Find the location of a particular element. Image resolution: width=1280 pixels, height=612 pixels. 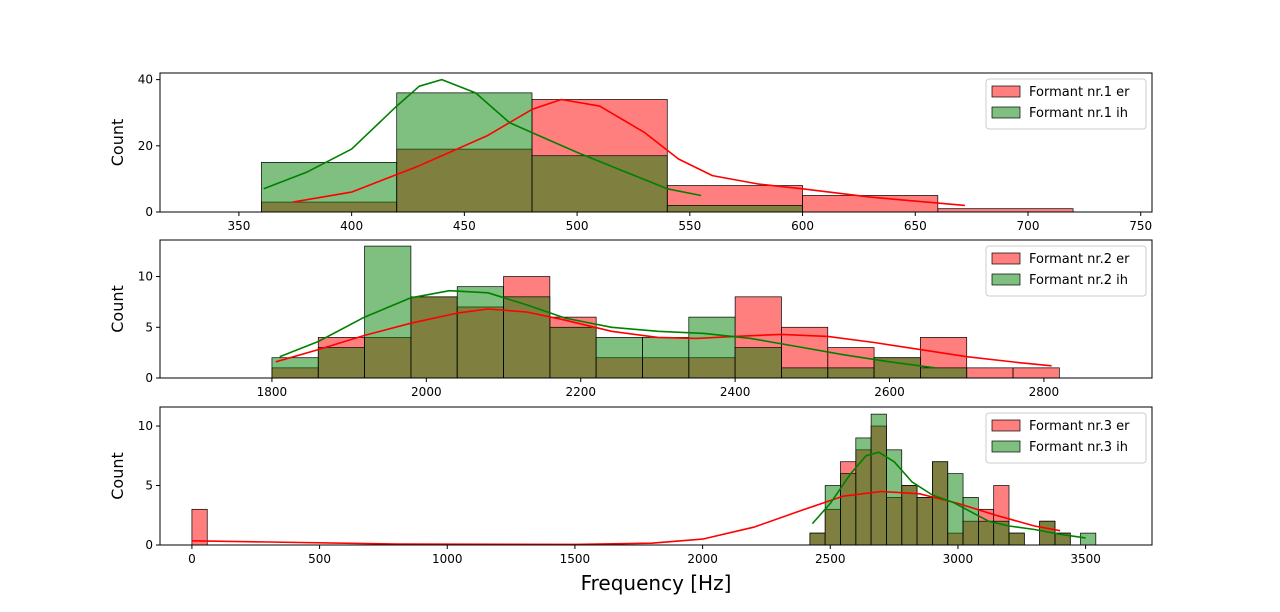

x-tick-label: 700 is located at coordinates (1028, 226).